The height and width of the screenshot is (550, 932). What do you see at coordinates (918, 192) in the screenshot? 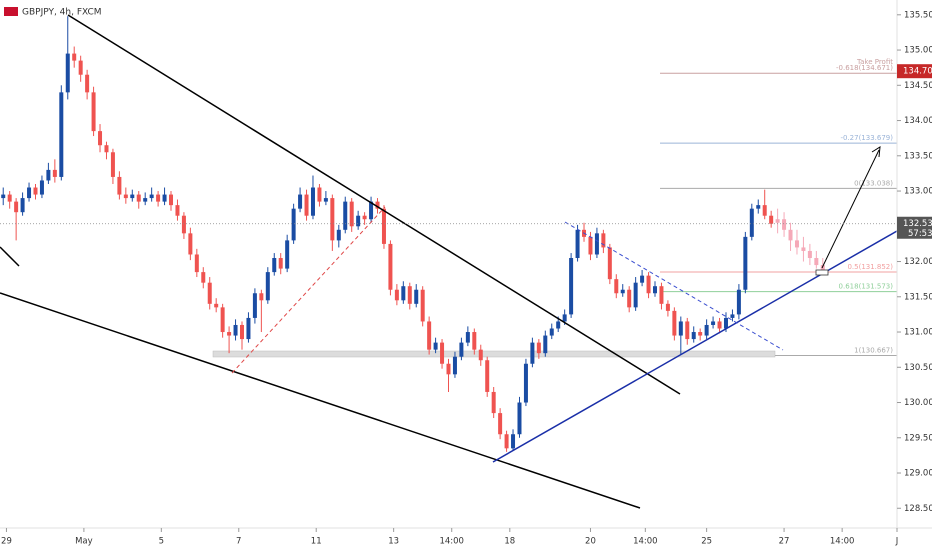
I see `y-tick-label: 133.000` at bounding box center [918, 192].